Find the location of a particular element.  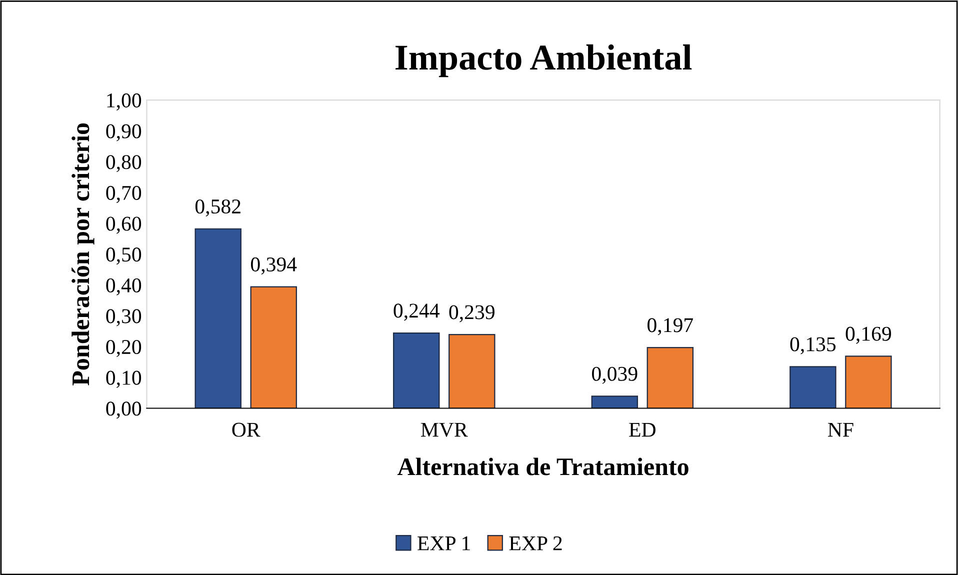

data-label: 0,135 is located at coordinates (813, 345).